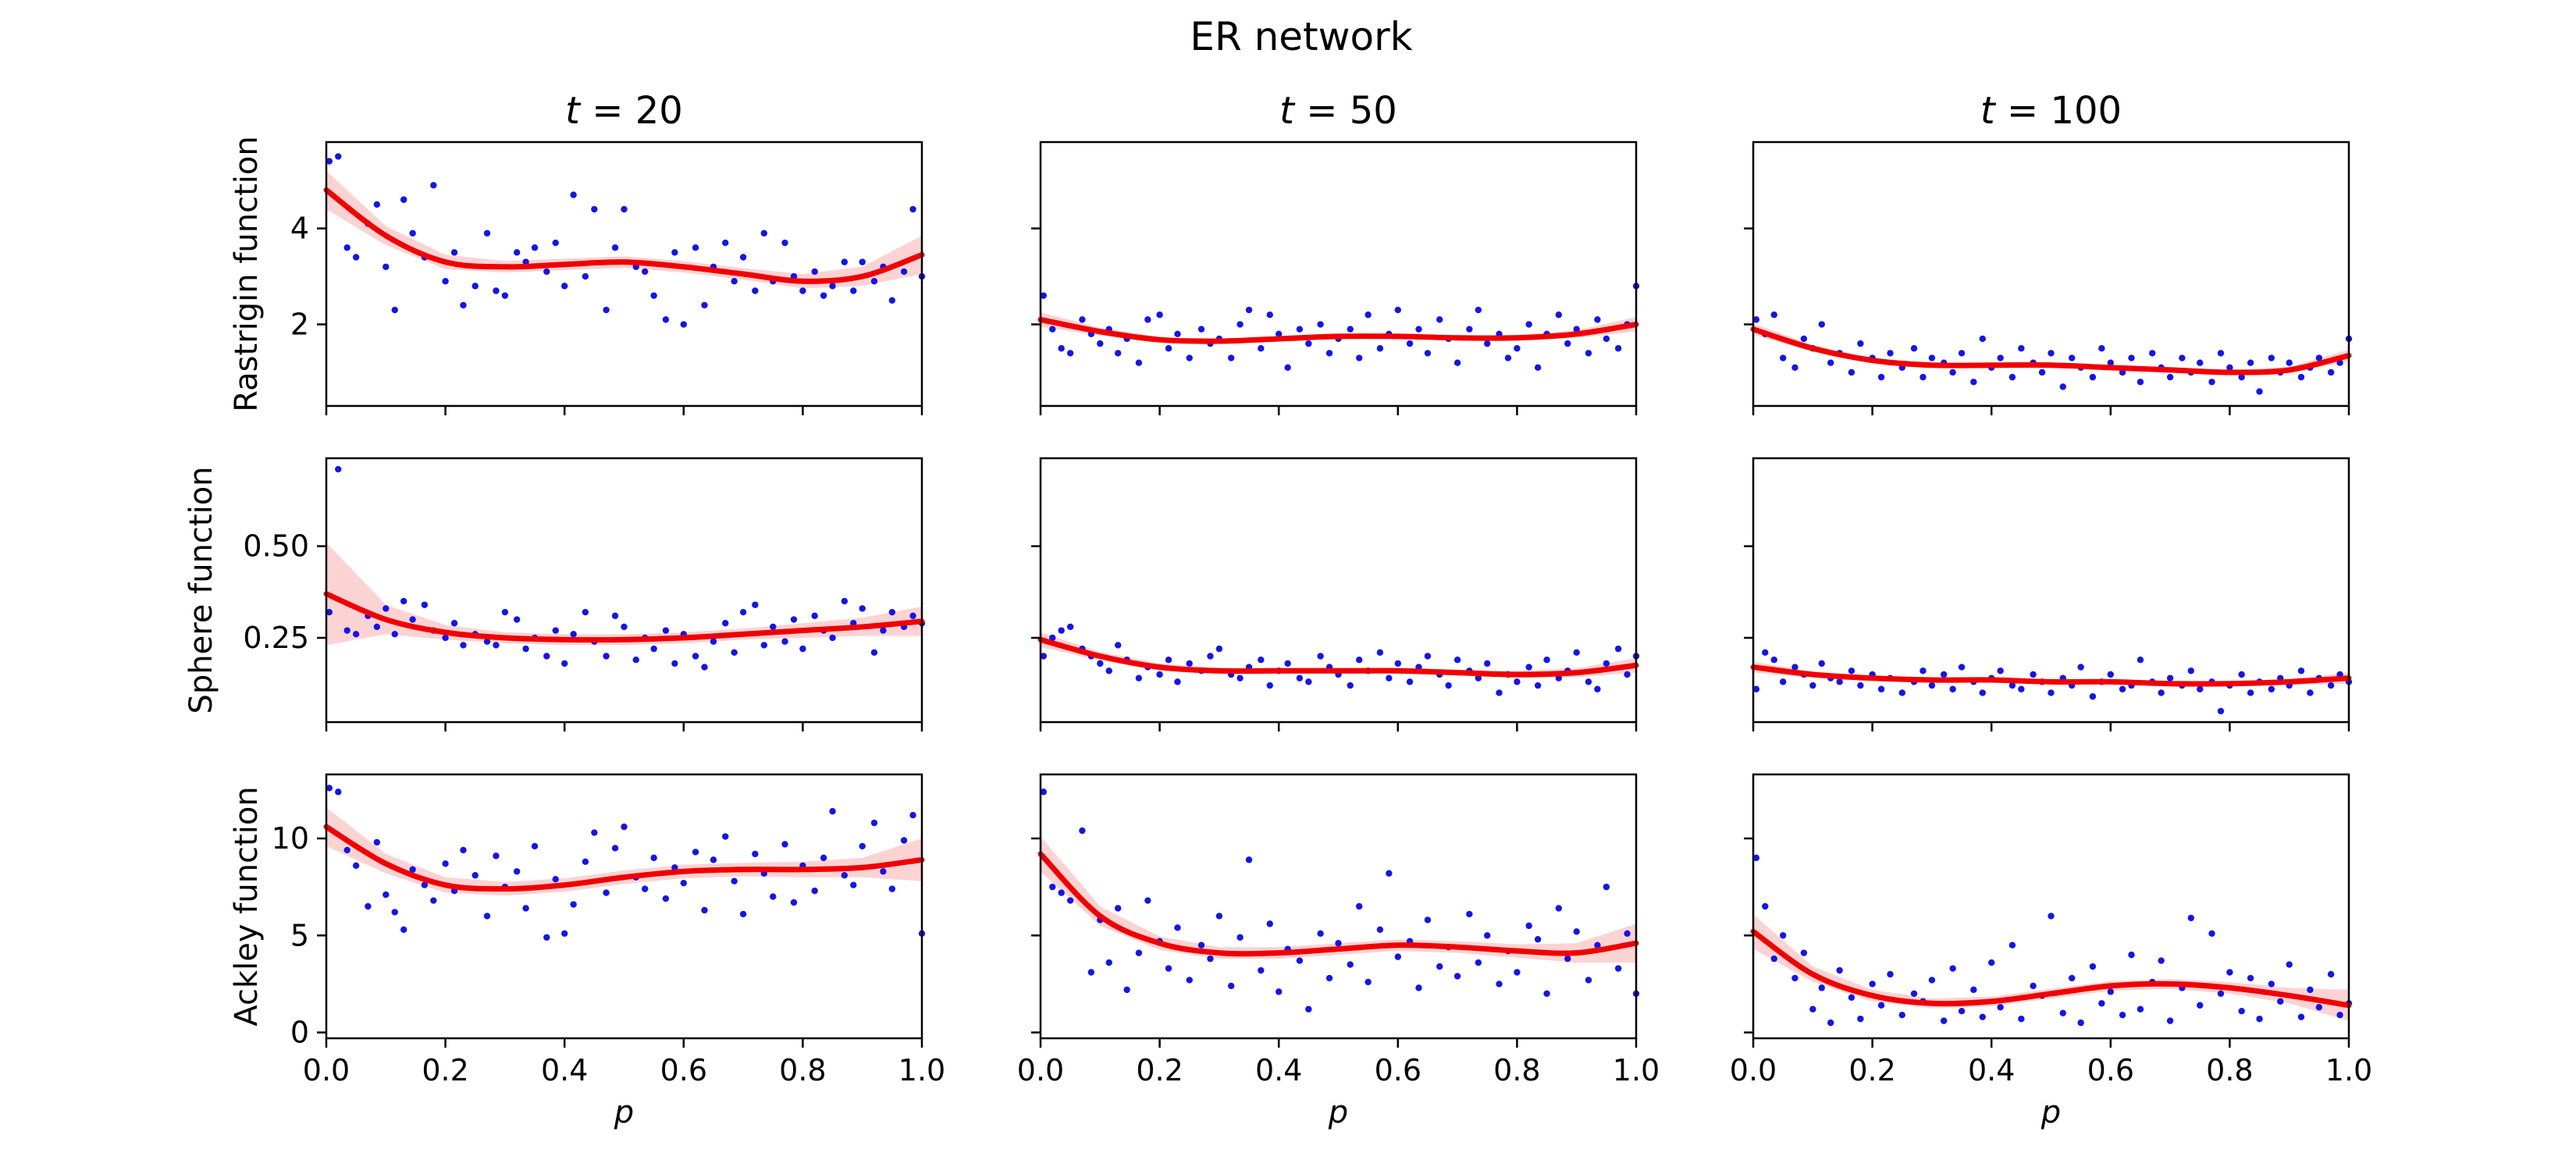  I want to click on x-tick-label: 1.0, so click(2348, 1070).